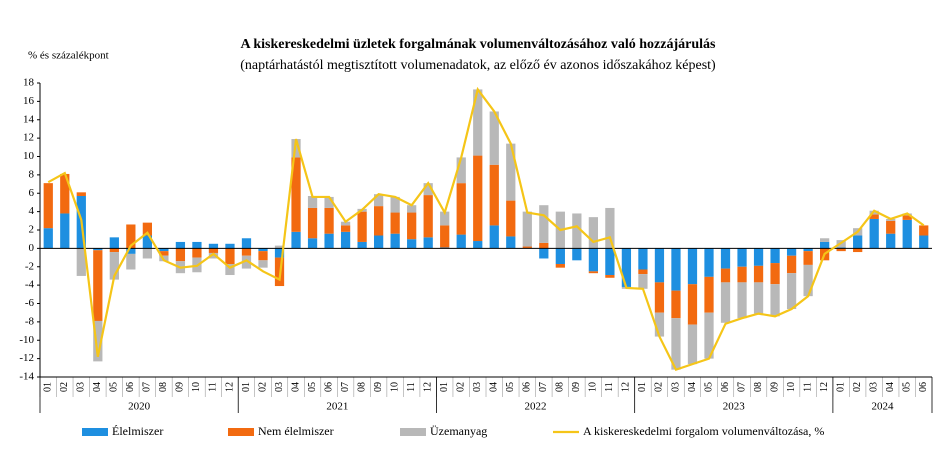  What do you see at coordinates (241, 432) in the screenshot?
I see `legend-swatch` at bounding box center [241, 432].